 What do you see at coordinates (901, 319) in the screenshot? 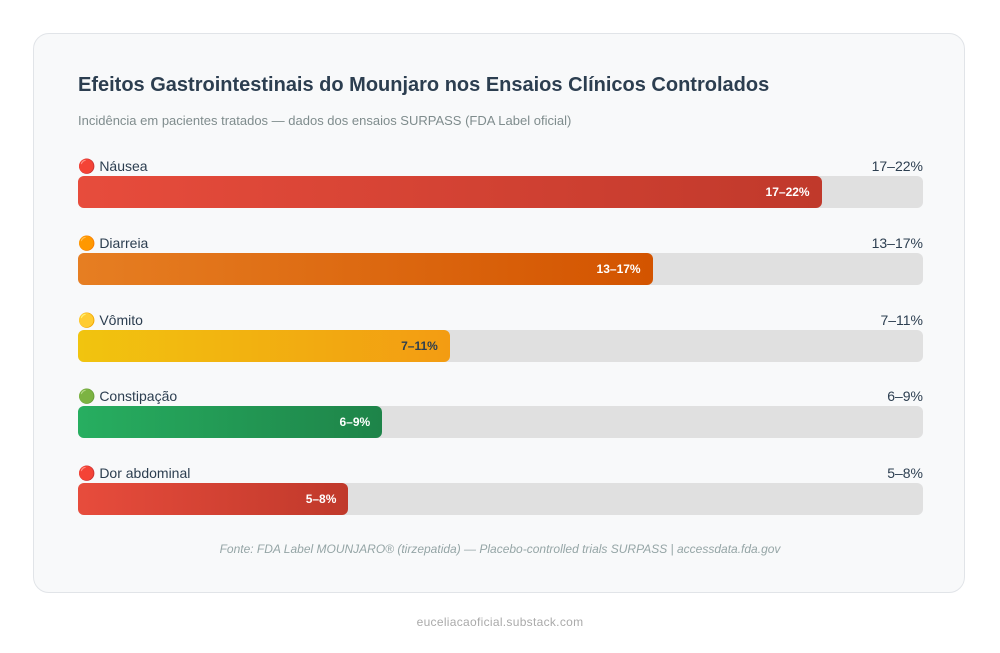
I see `range-label: 7–11%` at bounding box center [901, 319].